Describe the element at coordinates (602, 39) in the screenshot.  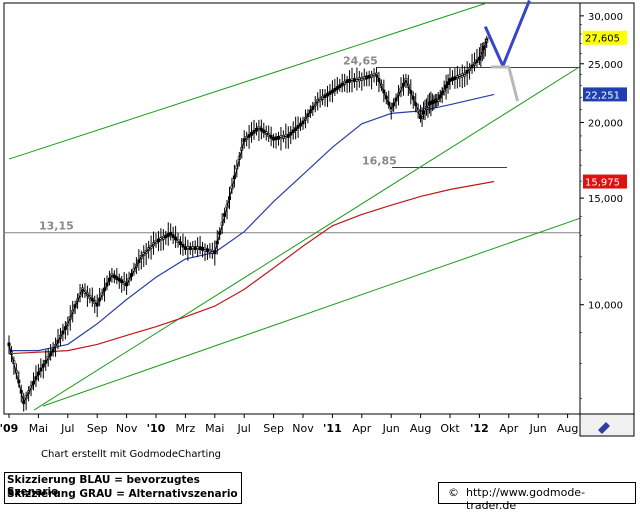
I see `price-badge-label: 27,605` at that location.